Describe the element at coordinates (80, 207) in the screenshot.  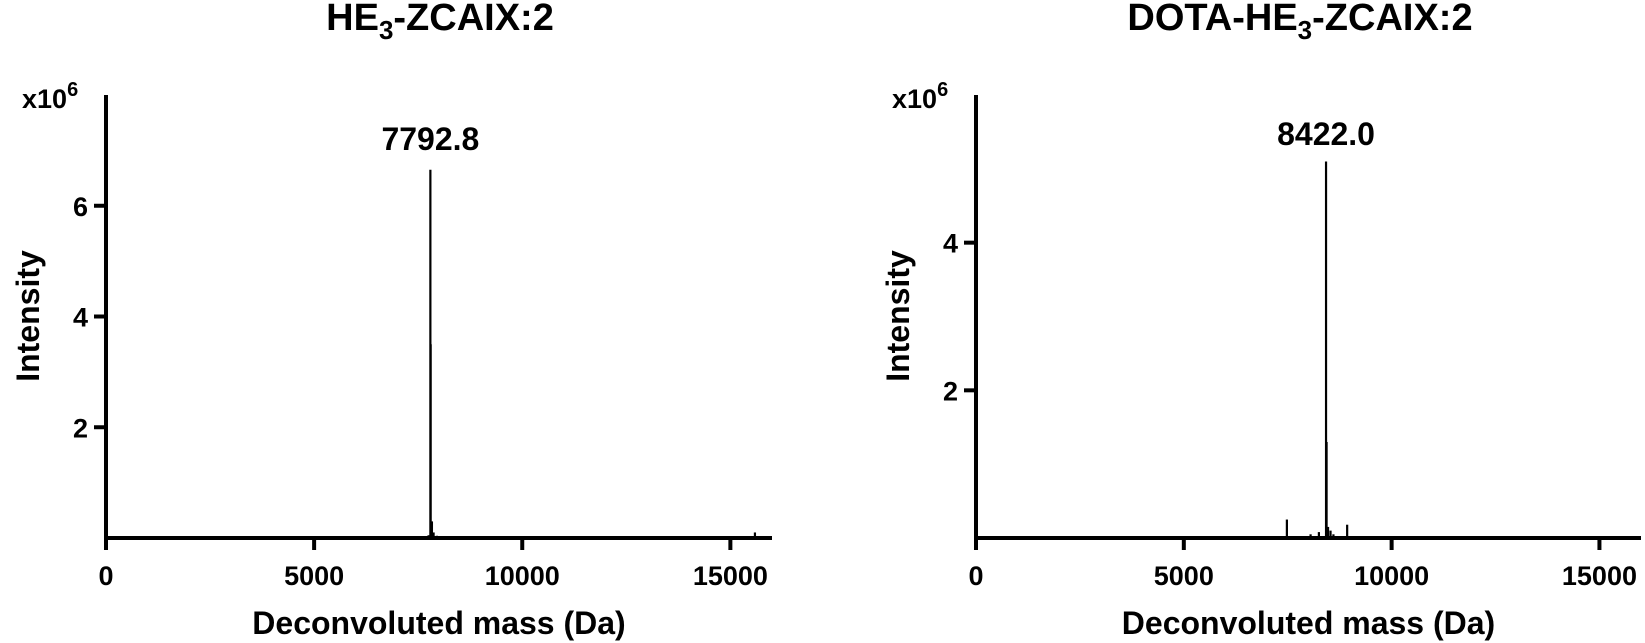
I see `y-tick-label: 6` at that location.